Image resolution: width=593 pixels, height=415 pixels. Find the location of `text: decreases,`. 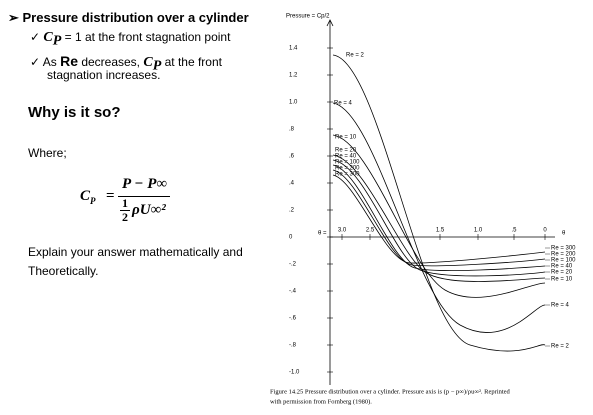

text: decreases, is located at coordinates (110, 62).